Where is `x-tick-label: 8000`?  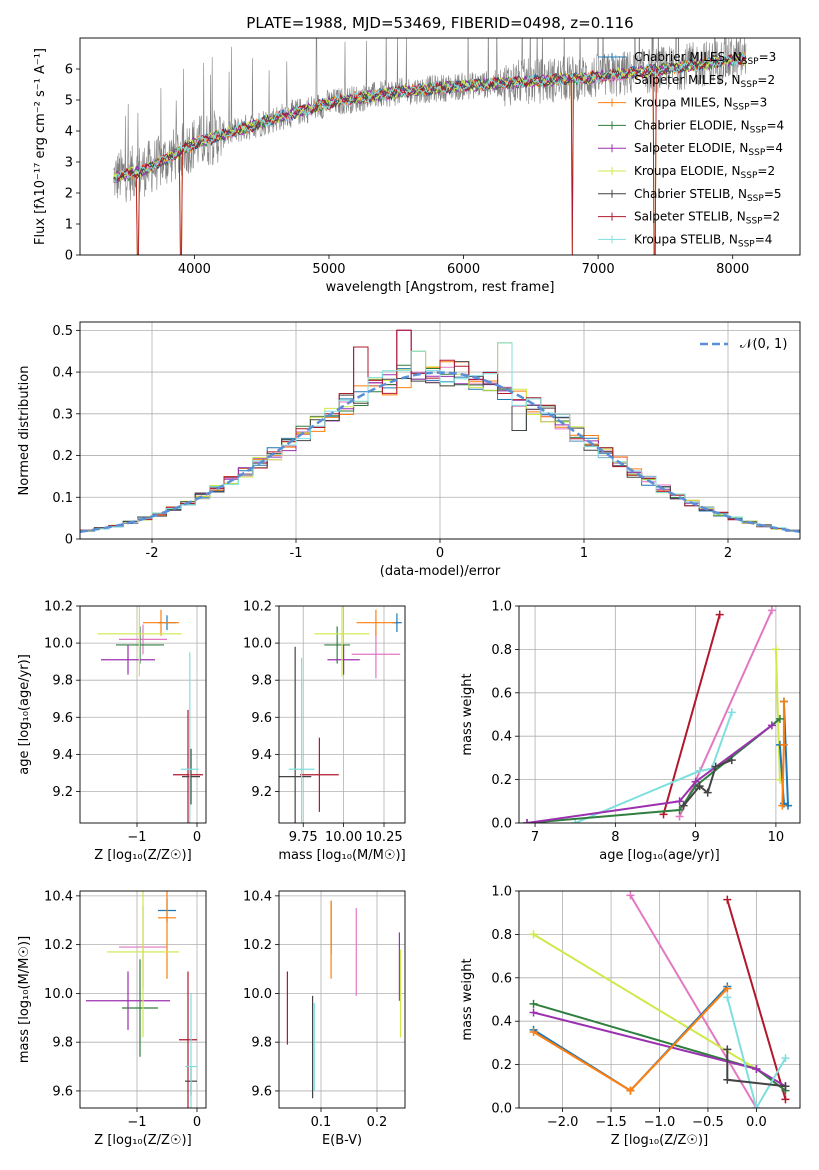
x-tick-label: 8000 is located at coordinates (732, 269).